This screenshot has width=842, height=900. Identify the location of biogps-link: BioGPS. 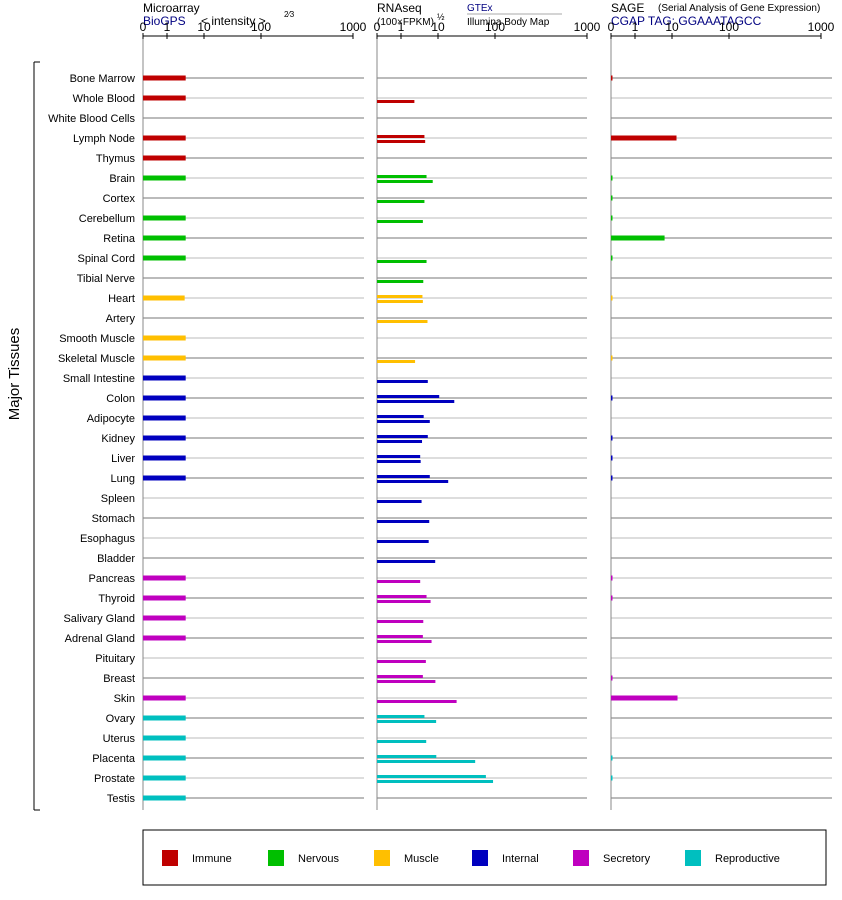
(164, 21).